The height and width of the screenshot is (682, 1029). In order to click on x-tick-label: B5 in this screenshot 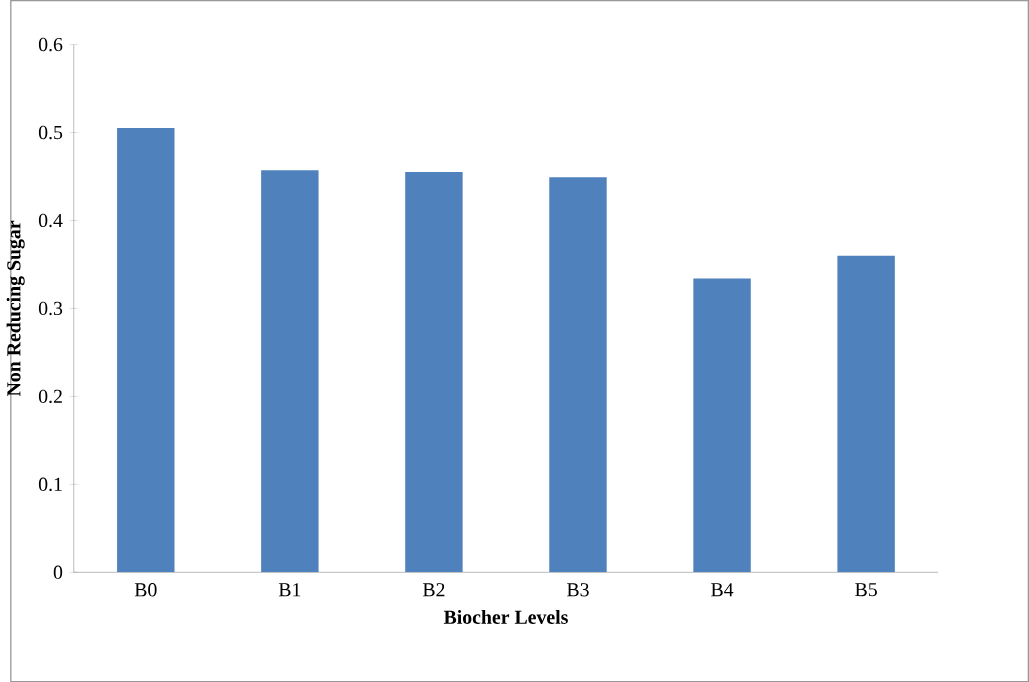, I will do `click(866, 590)`.